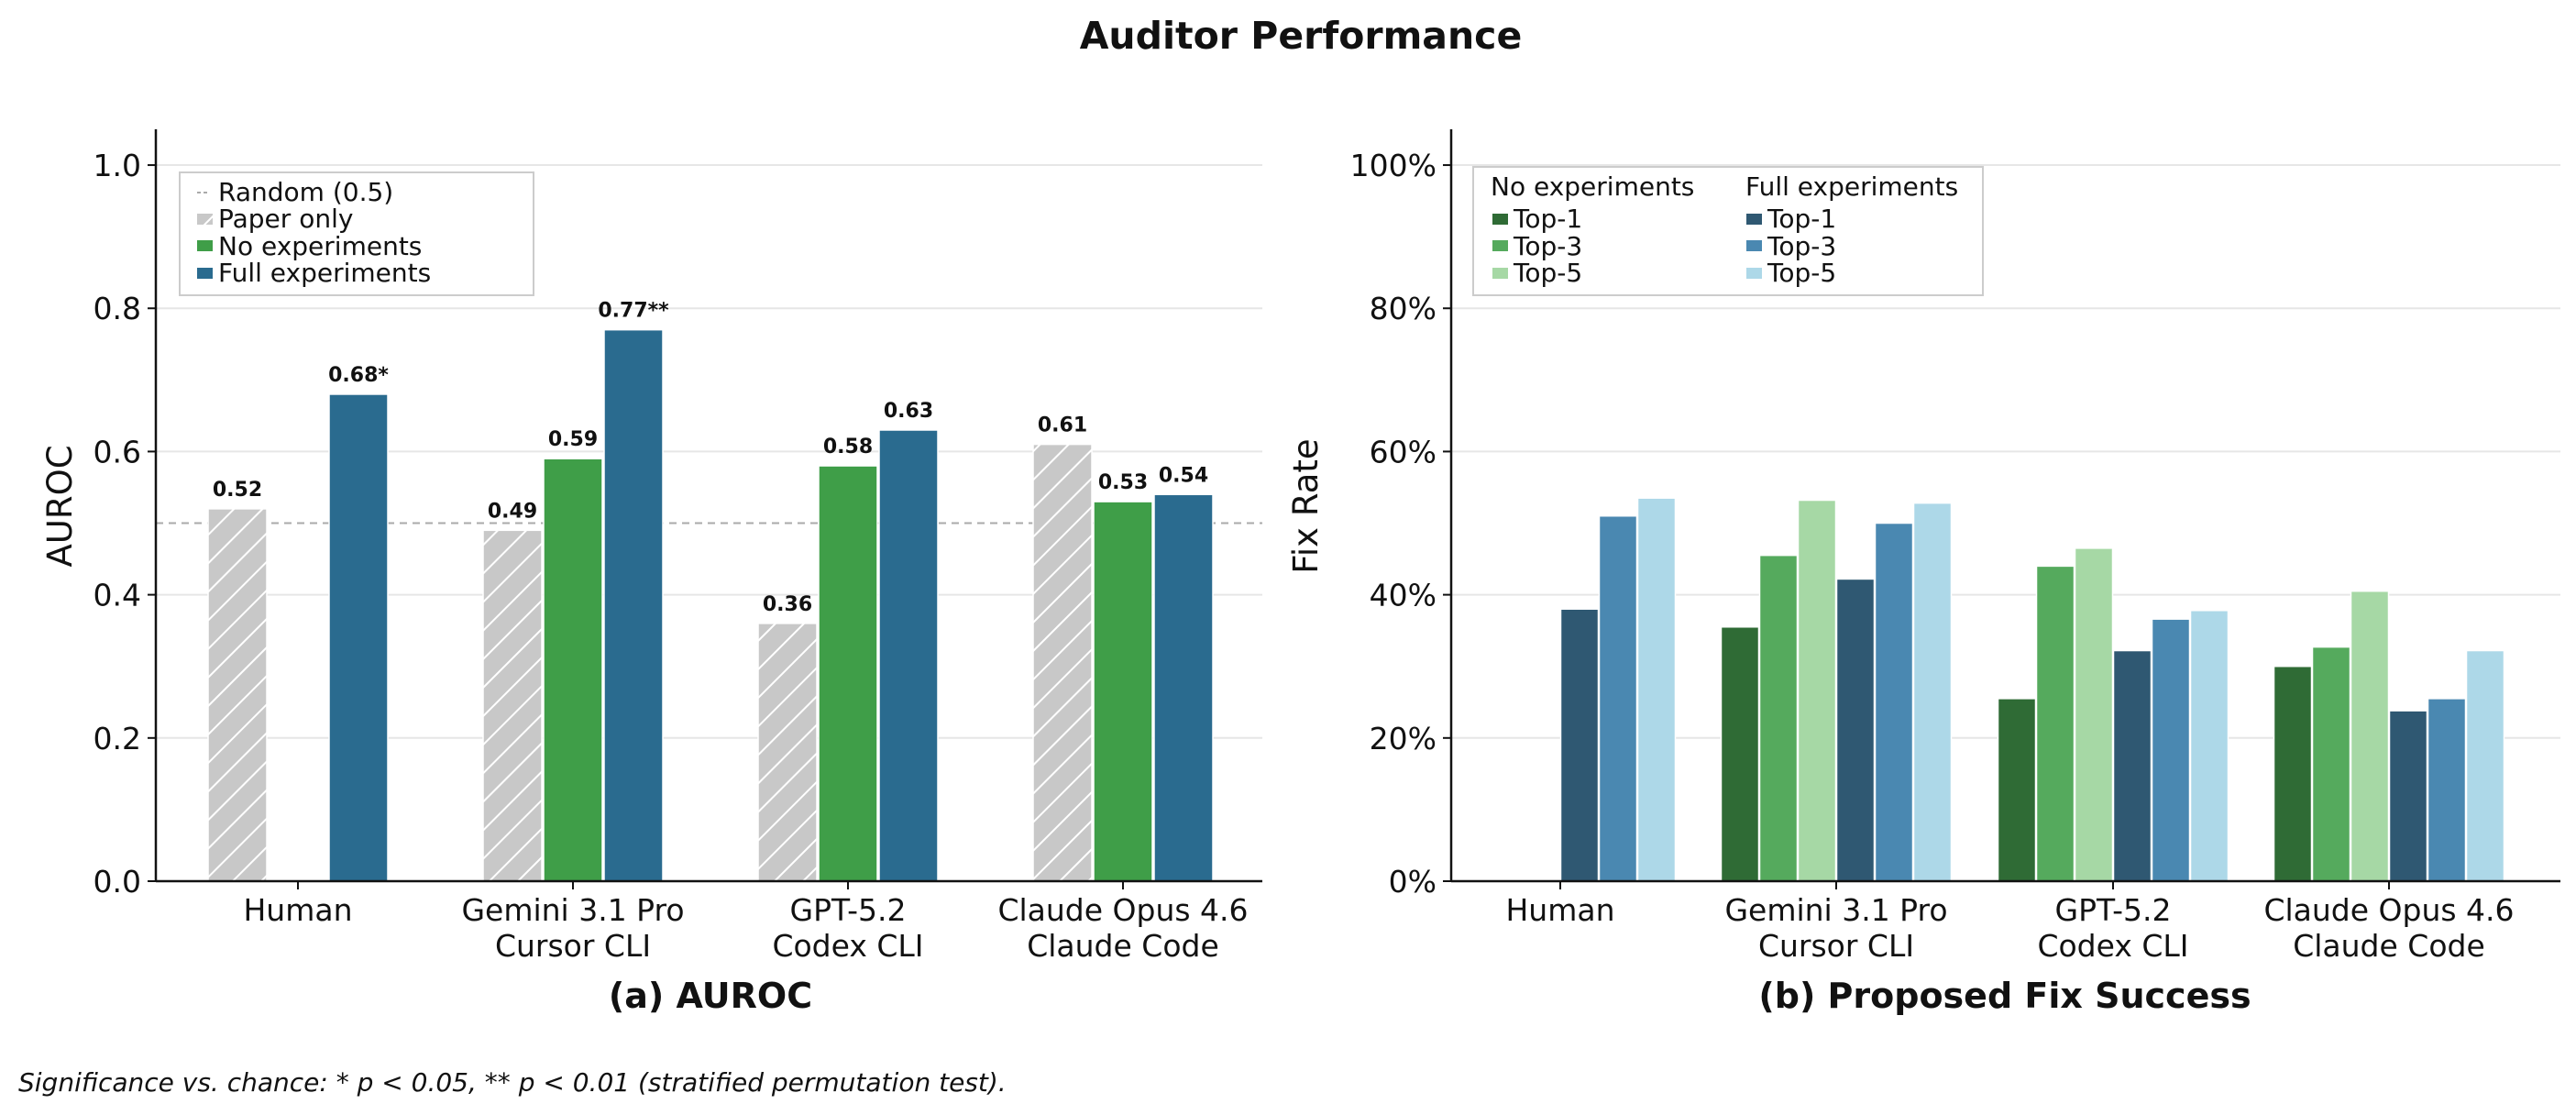 This screenshot has width=2576, height=1115. I want to click on auroc-ytick-label: 0.8, so click(117, 308).